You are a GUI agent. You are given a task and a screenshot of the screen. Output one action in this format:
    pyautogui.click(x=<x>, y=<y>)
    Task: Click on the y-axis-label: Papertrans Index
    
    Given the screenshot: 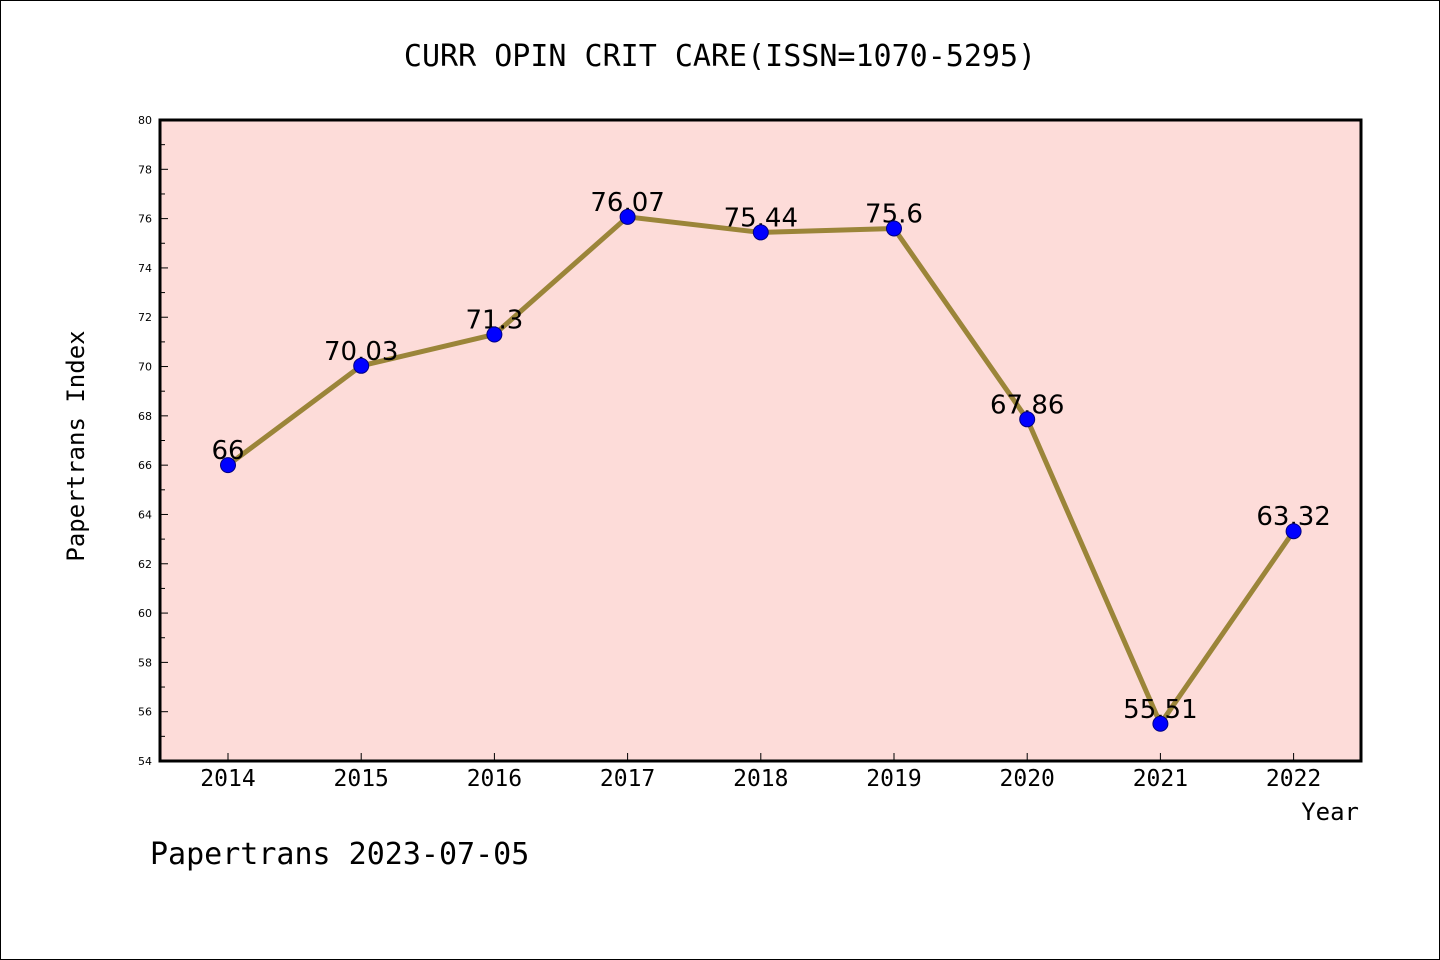 What is the action you would take?
    pyautogui.click(x=76, y=445)
    